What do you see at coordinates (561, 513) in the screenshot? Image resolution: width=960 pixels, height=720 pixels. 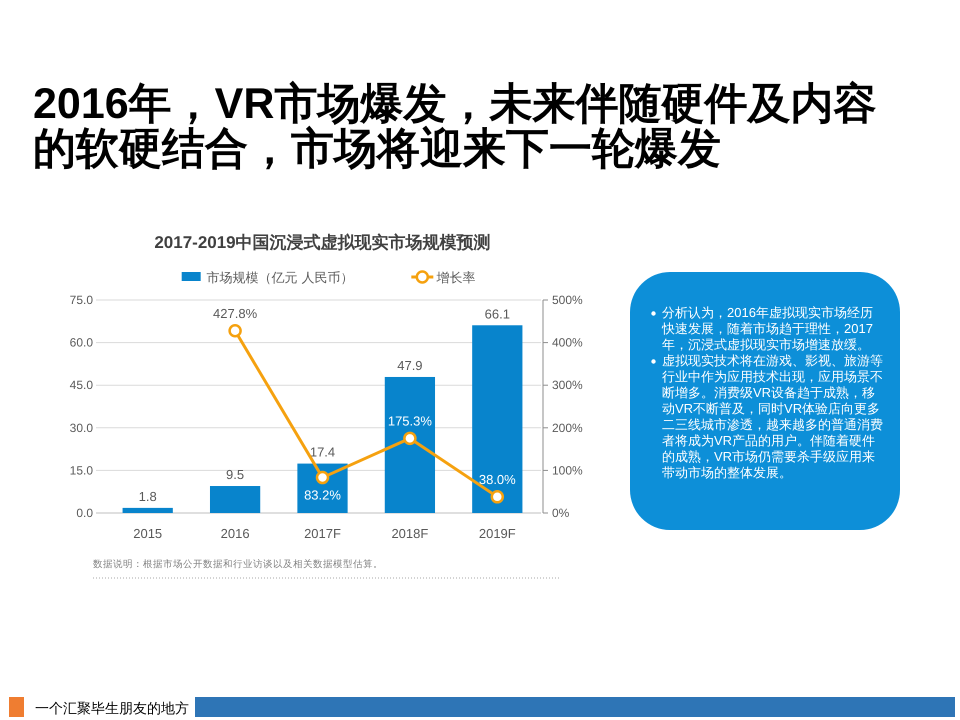 I see `y2-tick-label: 0%` at bounding box center [561, 513].